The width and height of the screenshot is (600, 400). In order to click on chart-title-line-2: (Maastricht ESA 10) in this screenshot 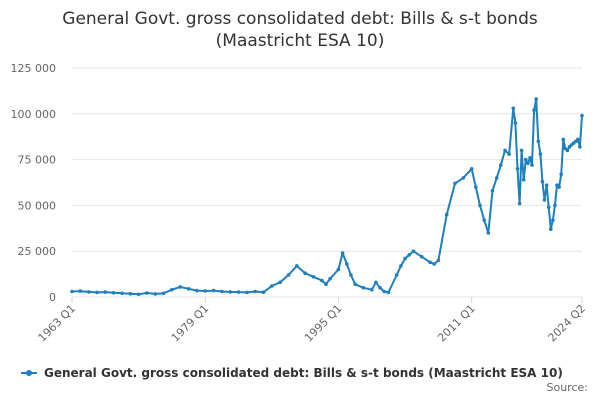, I will do `click(300, 41)`.